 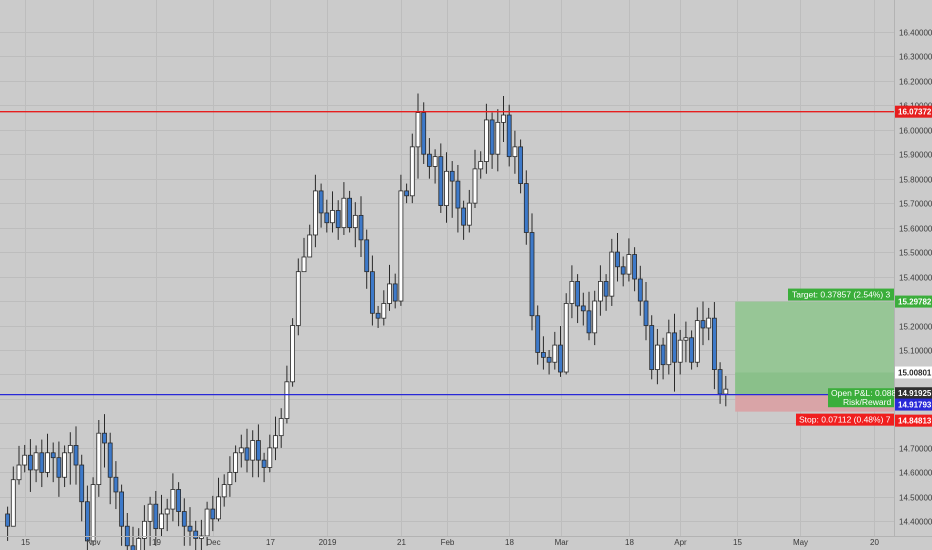 I want to click on x-tick-label: 2019, so click(x=328, y=542).